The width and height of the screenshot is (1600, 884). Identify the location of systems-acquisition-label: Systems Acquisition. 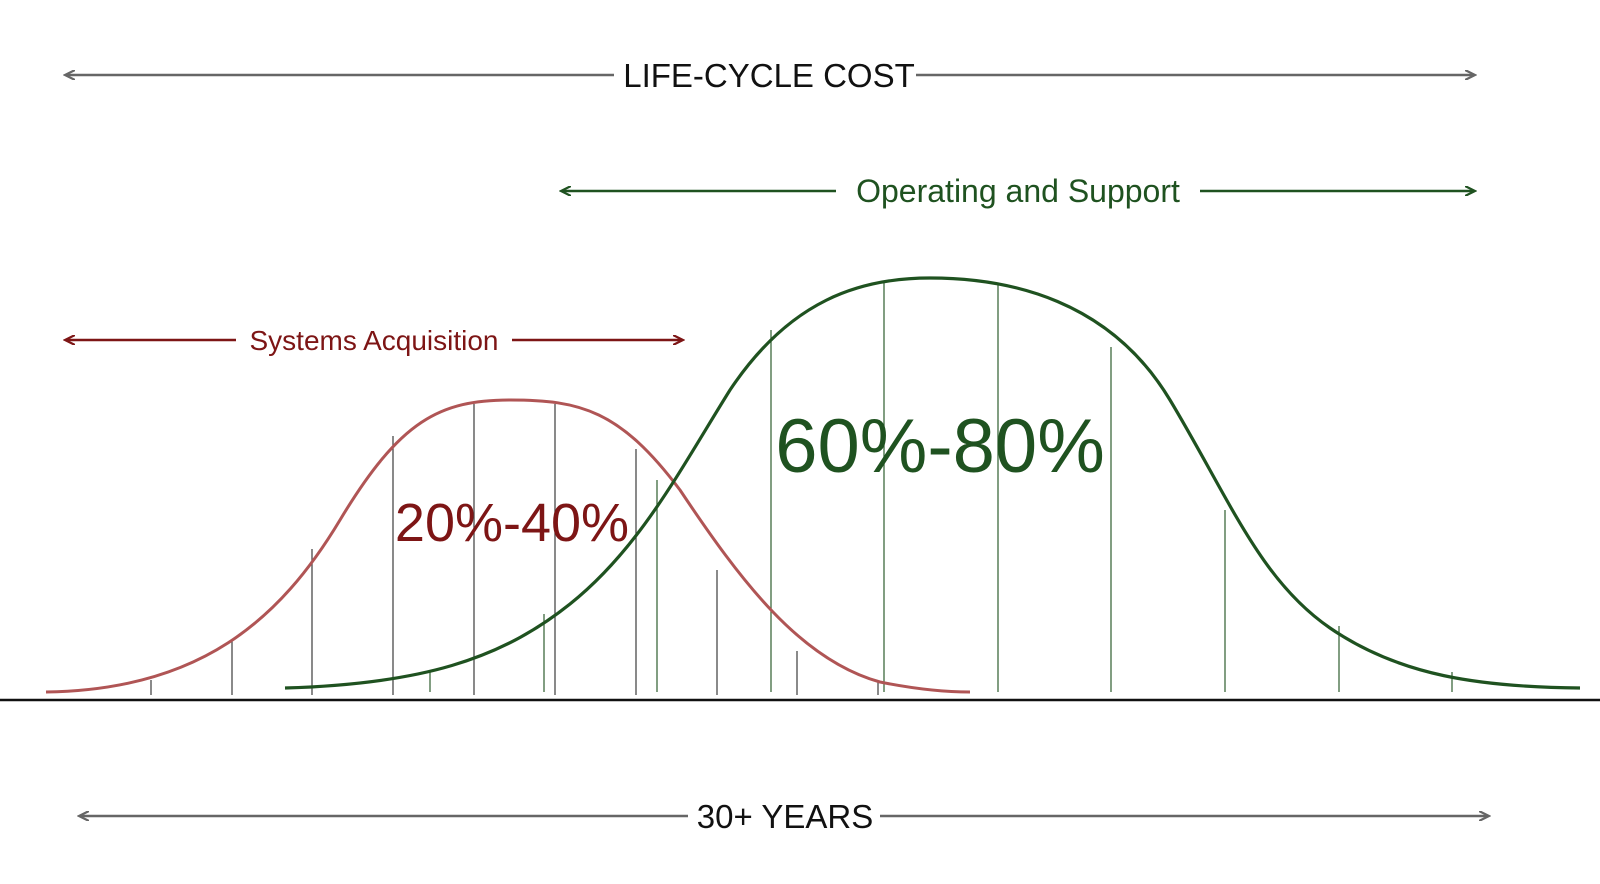
(374, 340).